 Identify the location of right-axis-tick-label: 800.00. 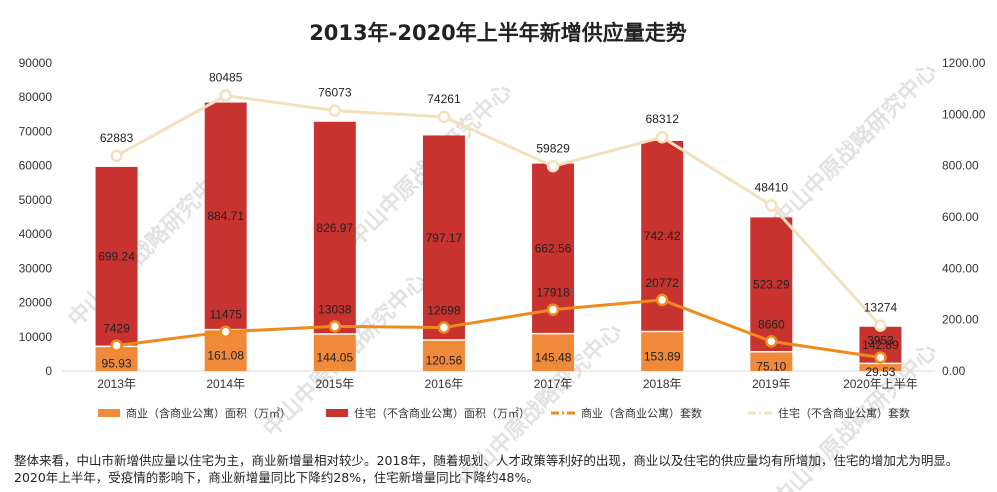
(960, 166).